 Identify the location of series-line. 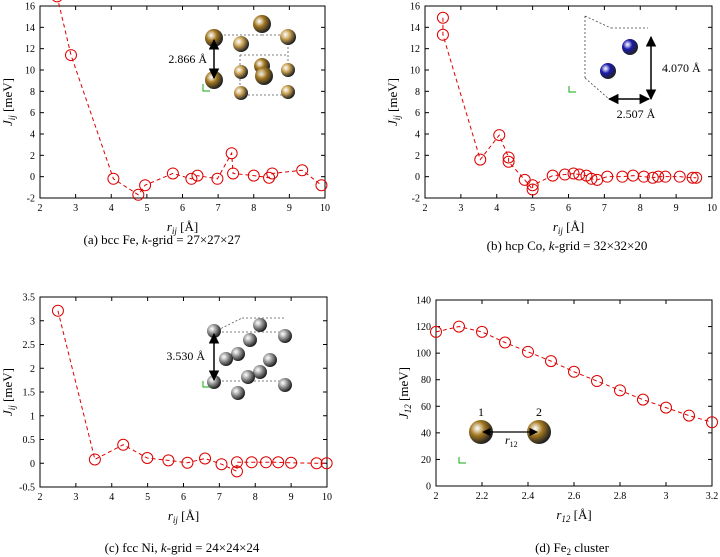
(192, 391).